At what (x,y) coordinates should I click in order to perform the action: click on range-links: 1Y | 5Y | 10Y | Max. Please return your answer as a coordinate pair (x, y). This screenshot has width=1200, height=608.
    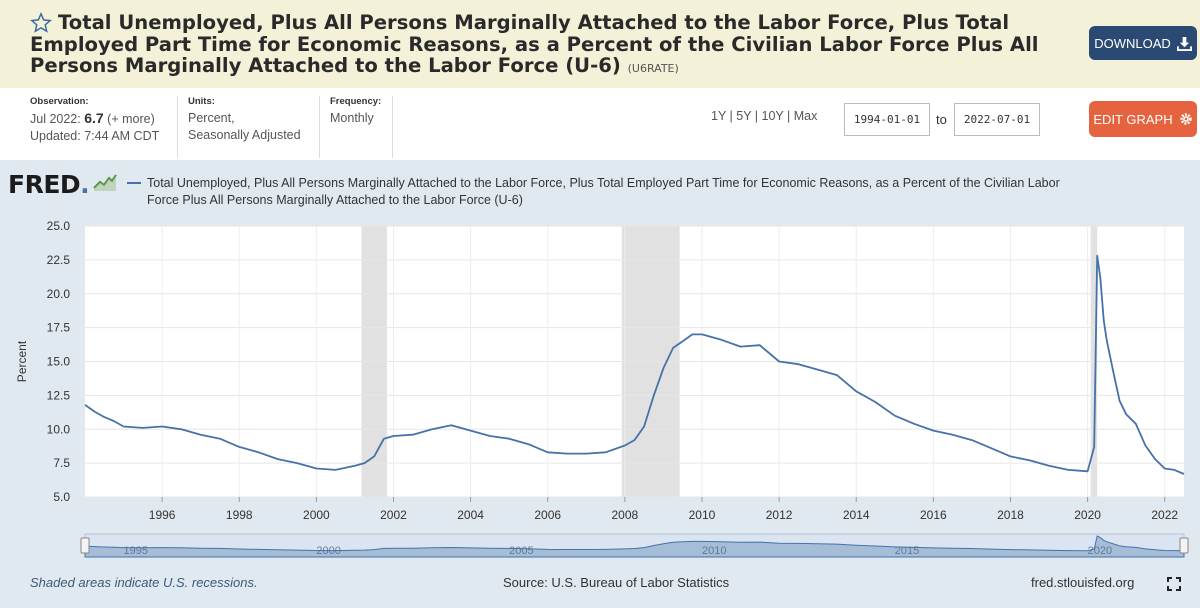
    Looking at the image, I should click on (764, 116).